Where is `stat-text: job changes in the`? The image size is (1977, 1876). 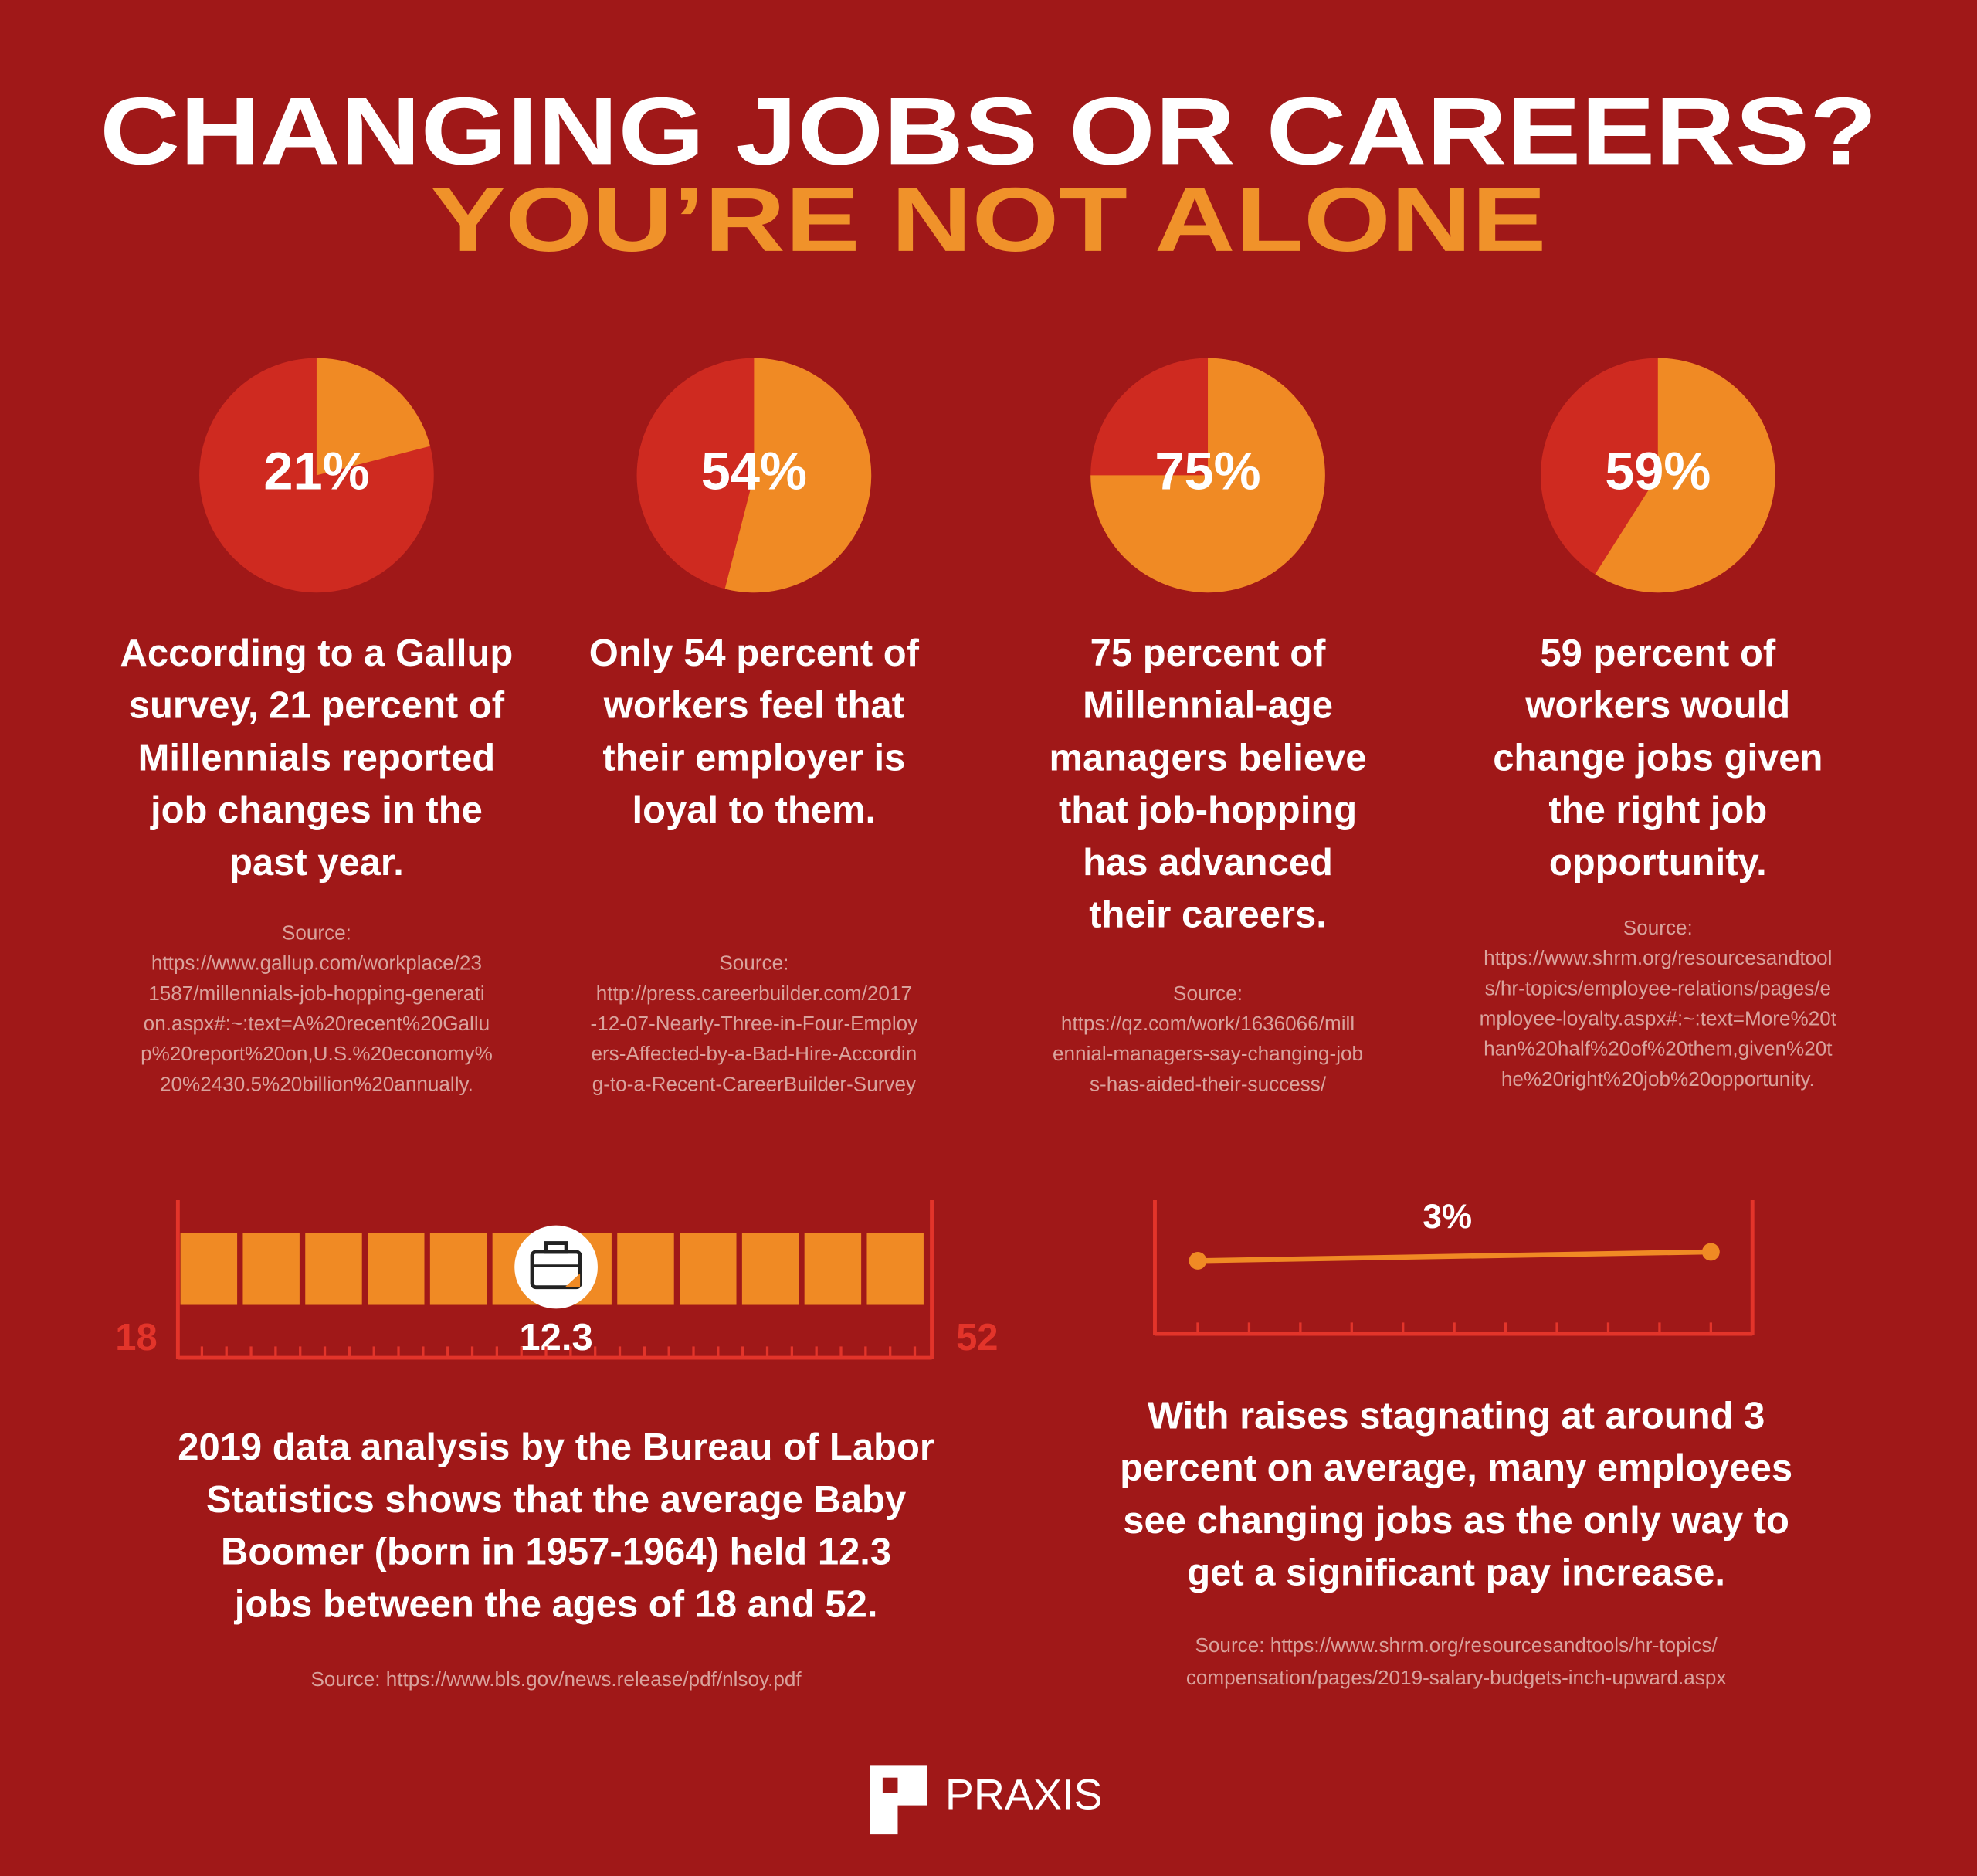 stat-text: job changes in the is located at coordinates (316, 810).